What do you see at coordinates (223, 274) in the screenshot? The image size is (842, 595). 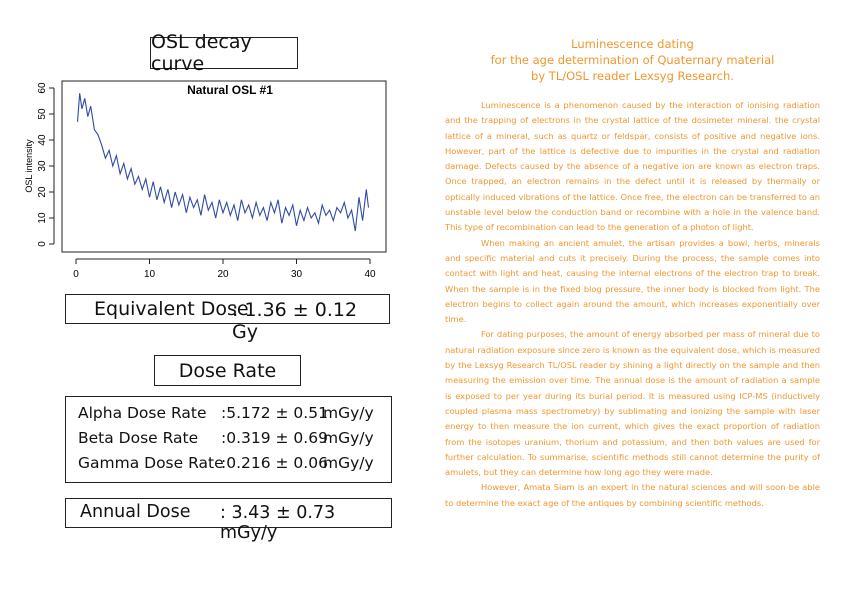 I see `x-tick-label: 20` at bounding box center [223, 274].